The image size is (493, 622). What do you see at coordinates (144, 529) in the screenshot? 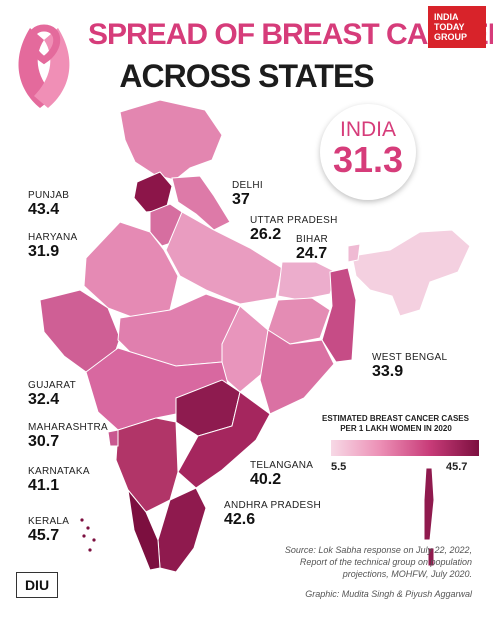
I see `region-kerala` at bounding box center [144, 529].